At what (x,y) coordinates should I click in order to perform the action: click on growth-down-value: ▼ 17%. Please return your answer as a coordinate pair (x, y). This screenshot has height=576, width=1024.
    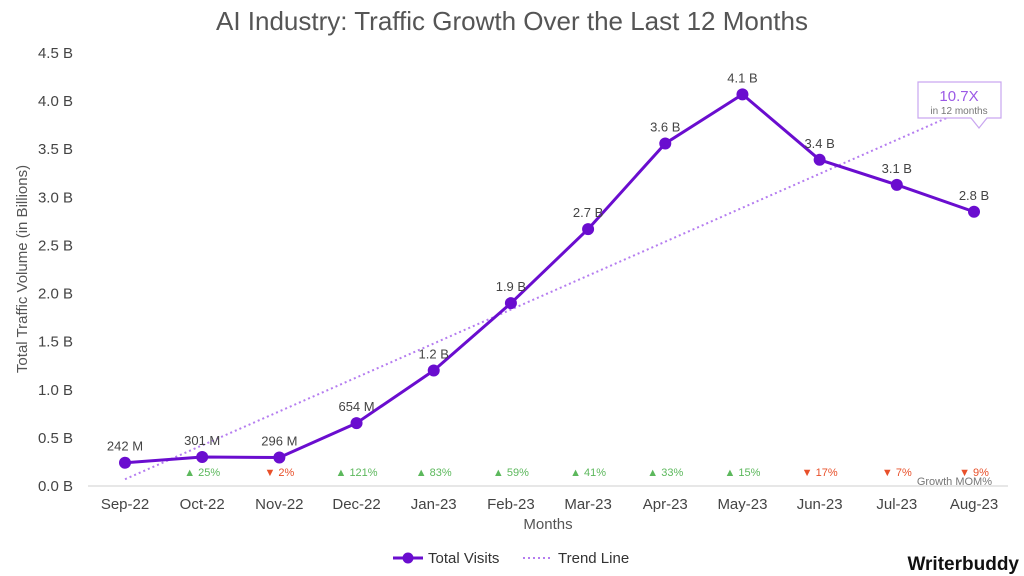
    Looking at the image, I should click on (820, 473).